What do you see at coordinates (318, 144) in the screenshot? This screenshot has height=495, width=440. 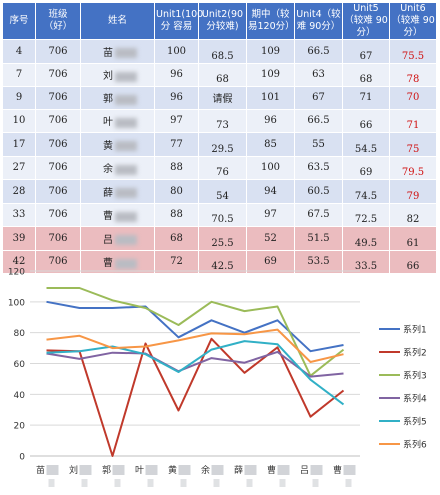 I see `cell-unit4: 55` at bounding box center [318, 144].